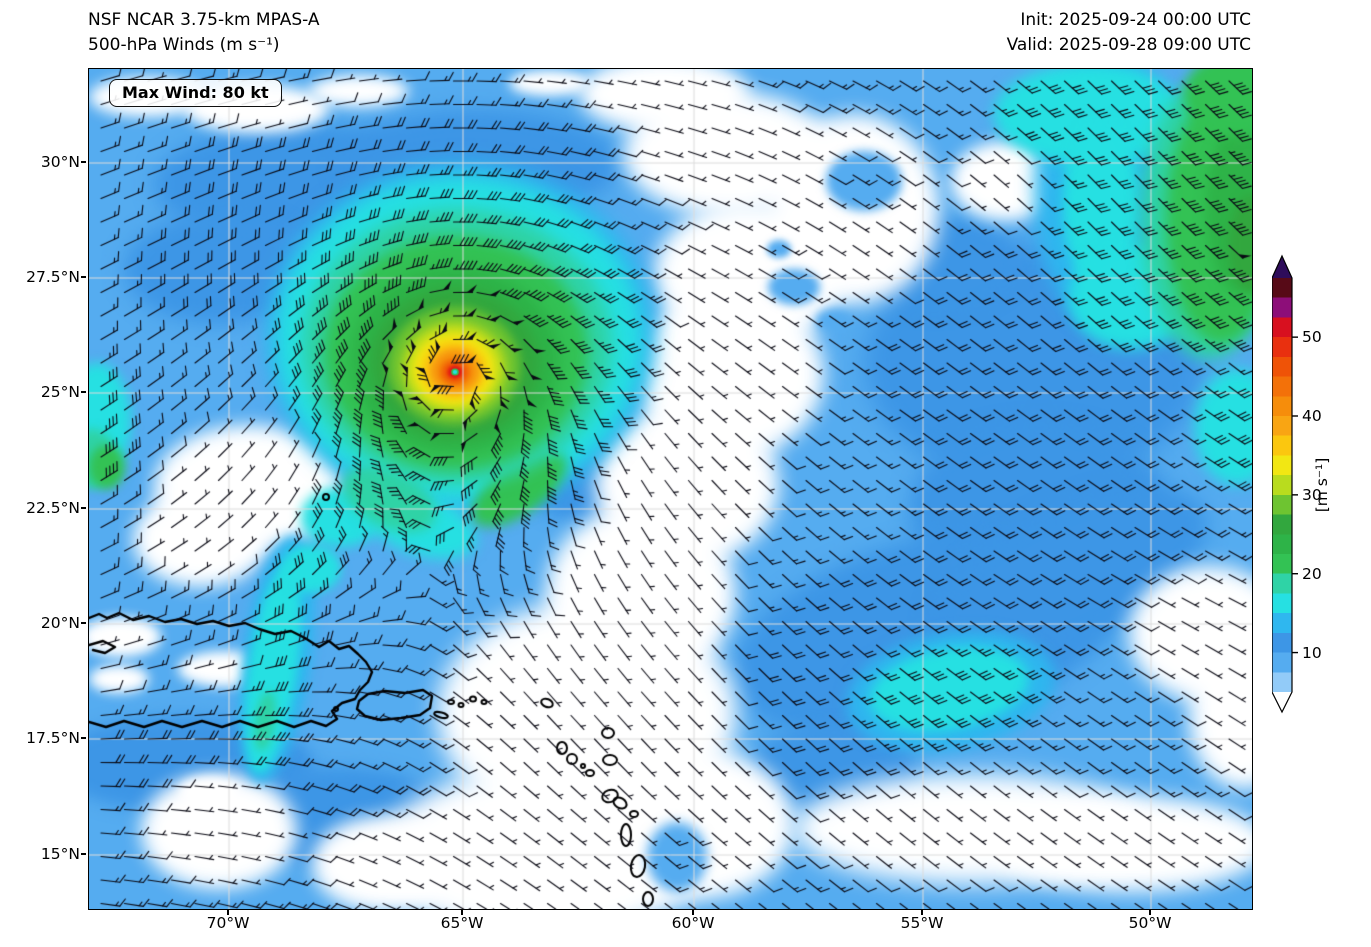  Describe the element at coordinates (195, 93) in the screenshot. I see `max-wind-badge: Max Wind: 80 kt` at that location.